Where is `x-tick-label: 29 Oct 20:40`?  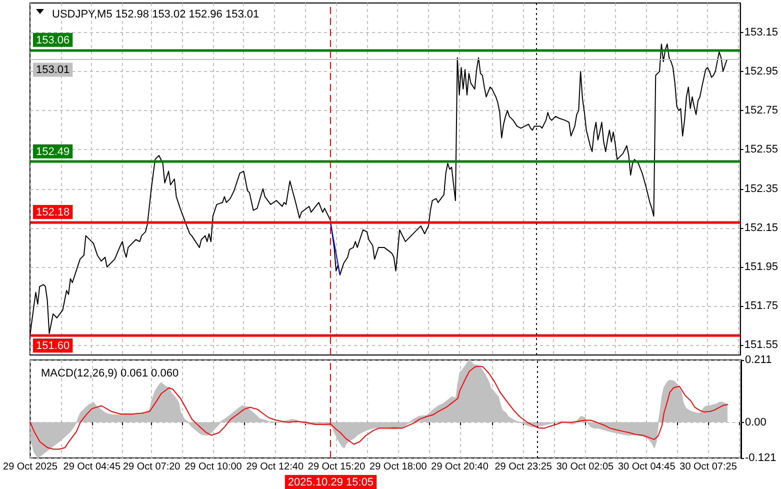
x-tick-label: 29 Oct 20:40 is located at coordinates (460, 467).